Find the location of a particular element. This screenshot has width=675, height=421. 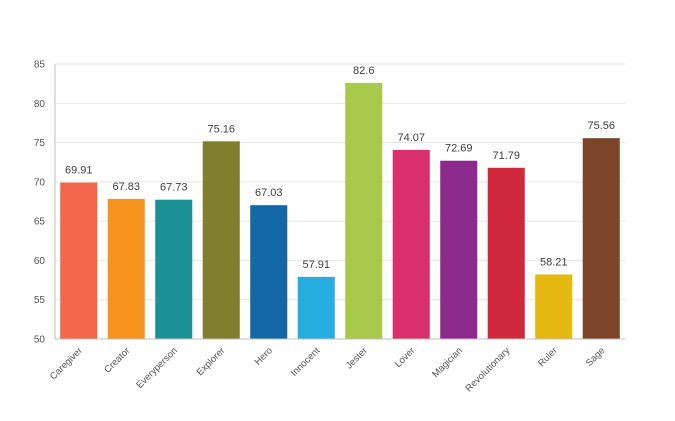

y-tick-label: 65 is located at coordinates (40, 222).